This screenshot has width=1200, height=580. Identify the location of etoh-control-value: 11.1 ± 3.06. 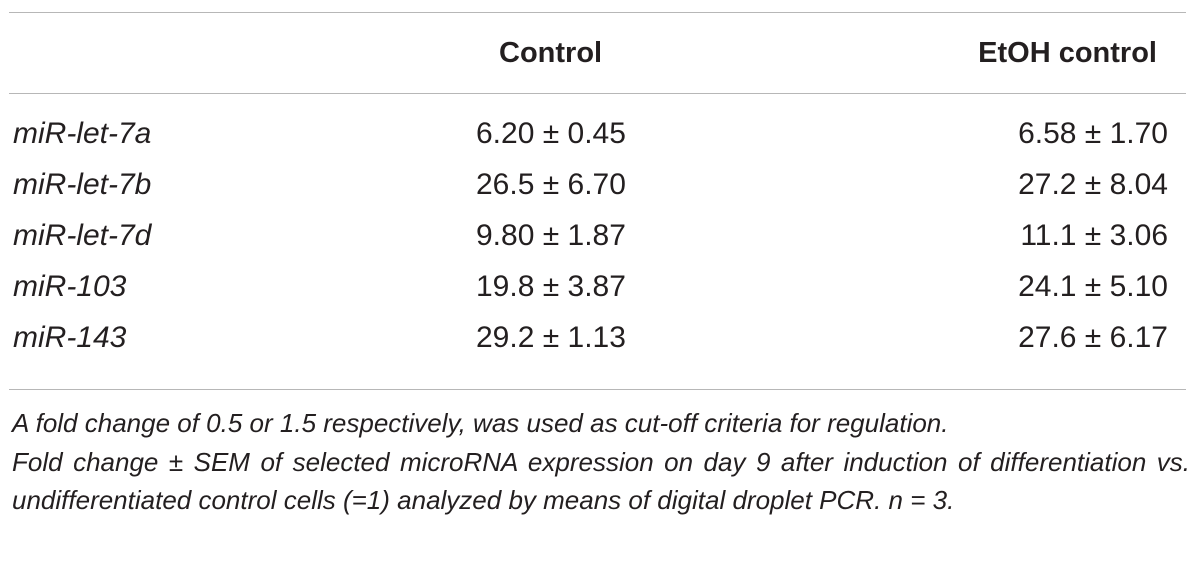
(1094, 235).